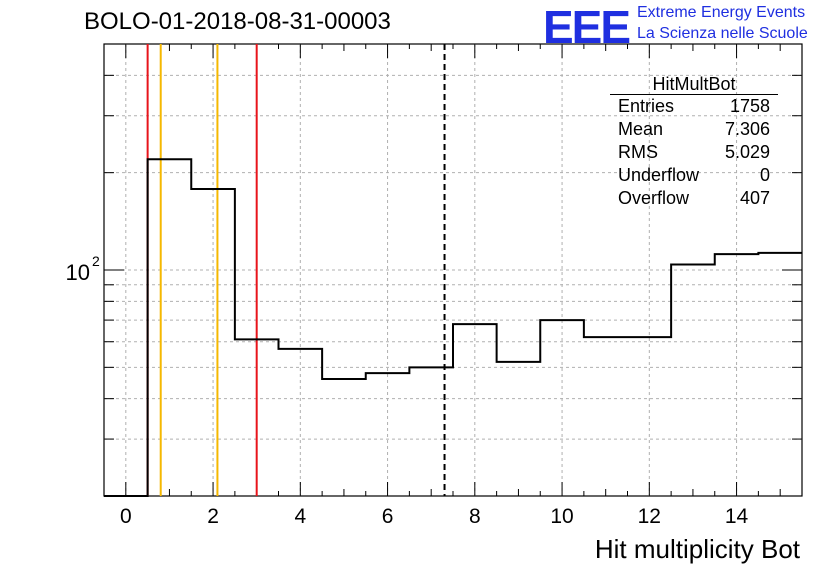 This screenshot has width=836, height=572. What do you see at coordinates (434, 516) in the screenshot?
I see `x-tick-labels: 0 2 4 6 8 10 12 14` at bounding box center [434, 516].